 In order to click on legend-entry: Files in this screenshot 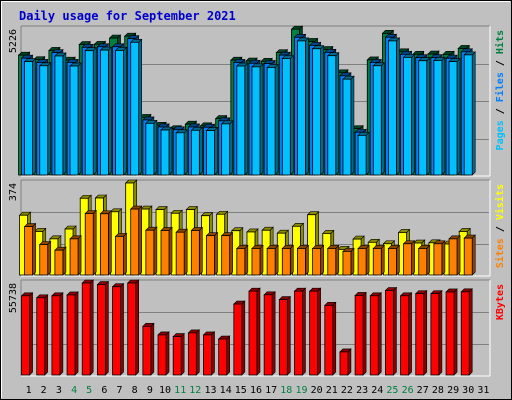, I will do `click(500, 87)`.